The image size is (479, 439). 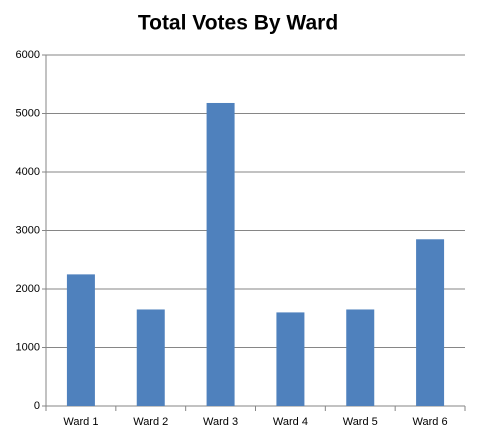 What do you see at coordinates (28, 113) in the screenshot?
I see `y-tick-label: 5000` at bounding box center [28, 113].